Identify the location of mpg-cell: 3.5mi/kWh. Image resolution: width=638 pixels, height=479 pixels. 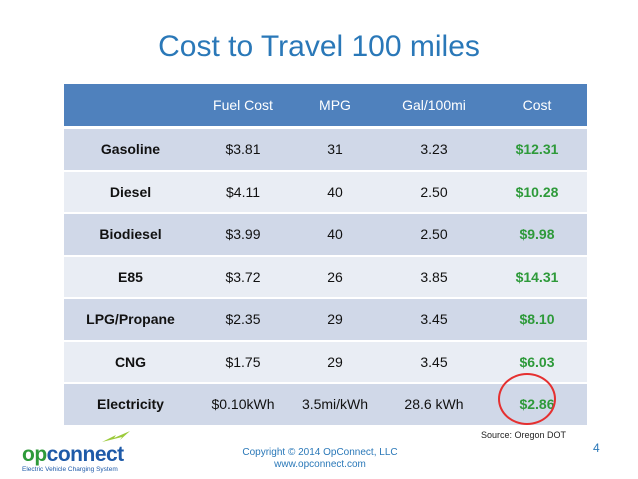
(335, 405).